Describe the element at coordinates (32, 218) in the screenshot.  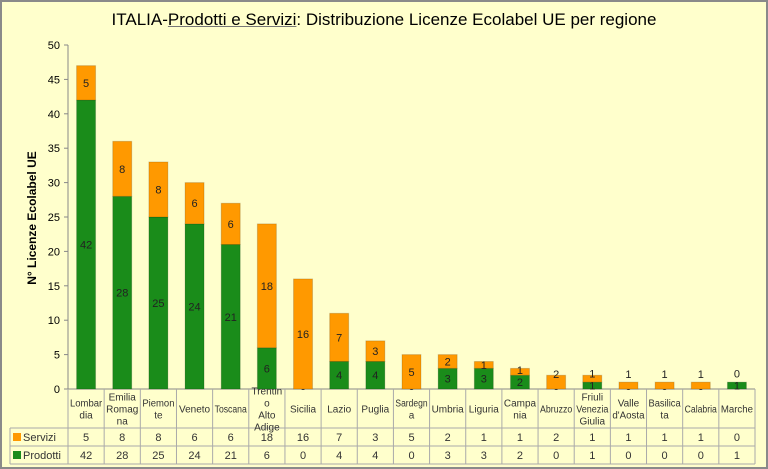
I see `y-axis-label: N° Licenze Ecolabel UE` at that location.